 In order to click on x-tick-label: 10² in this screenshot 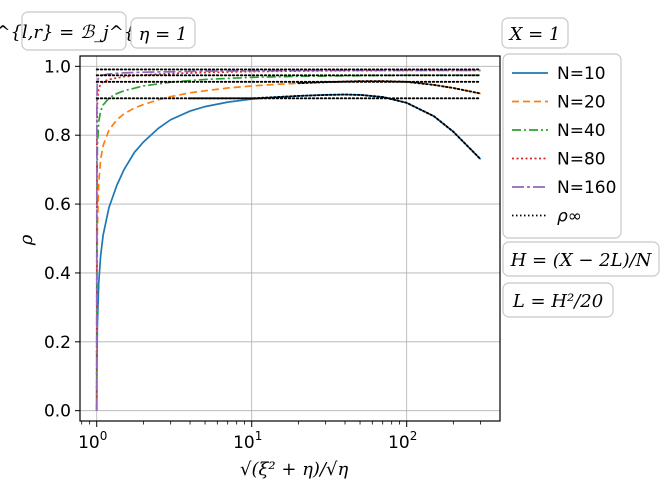, I will do `click(402, 441)`.